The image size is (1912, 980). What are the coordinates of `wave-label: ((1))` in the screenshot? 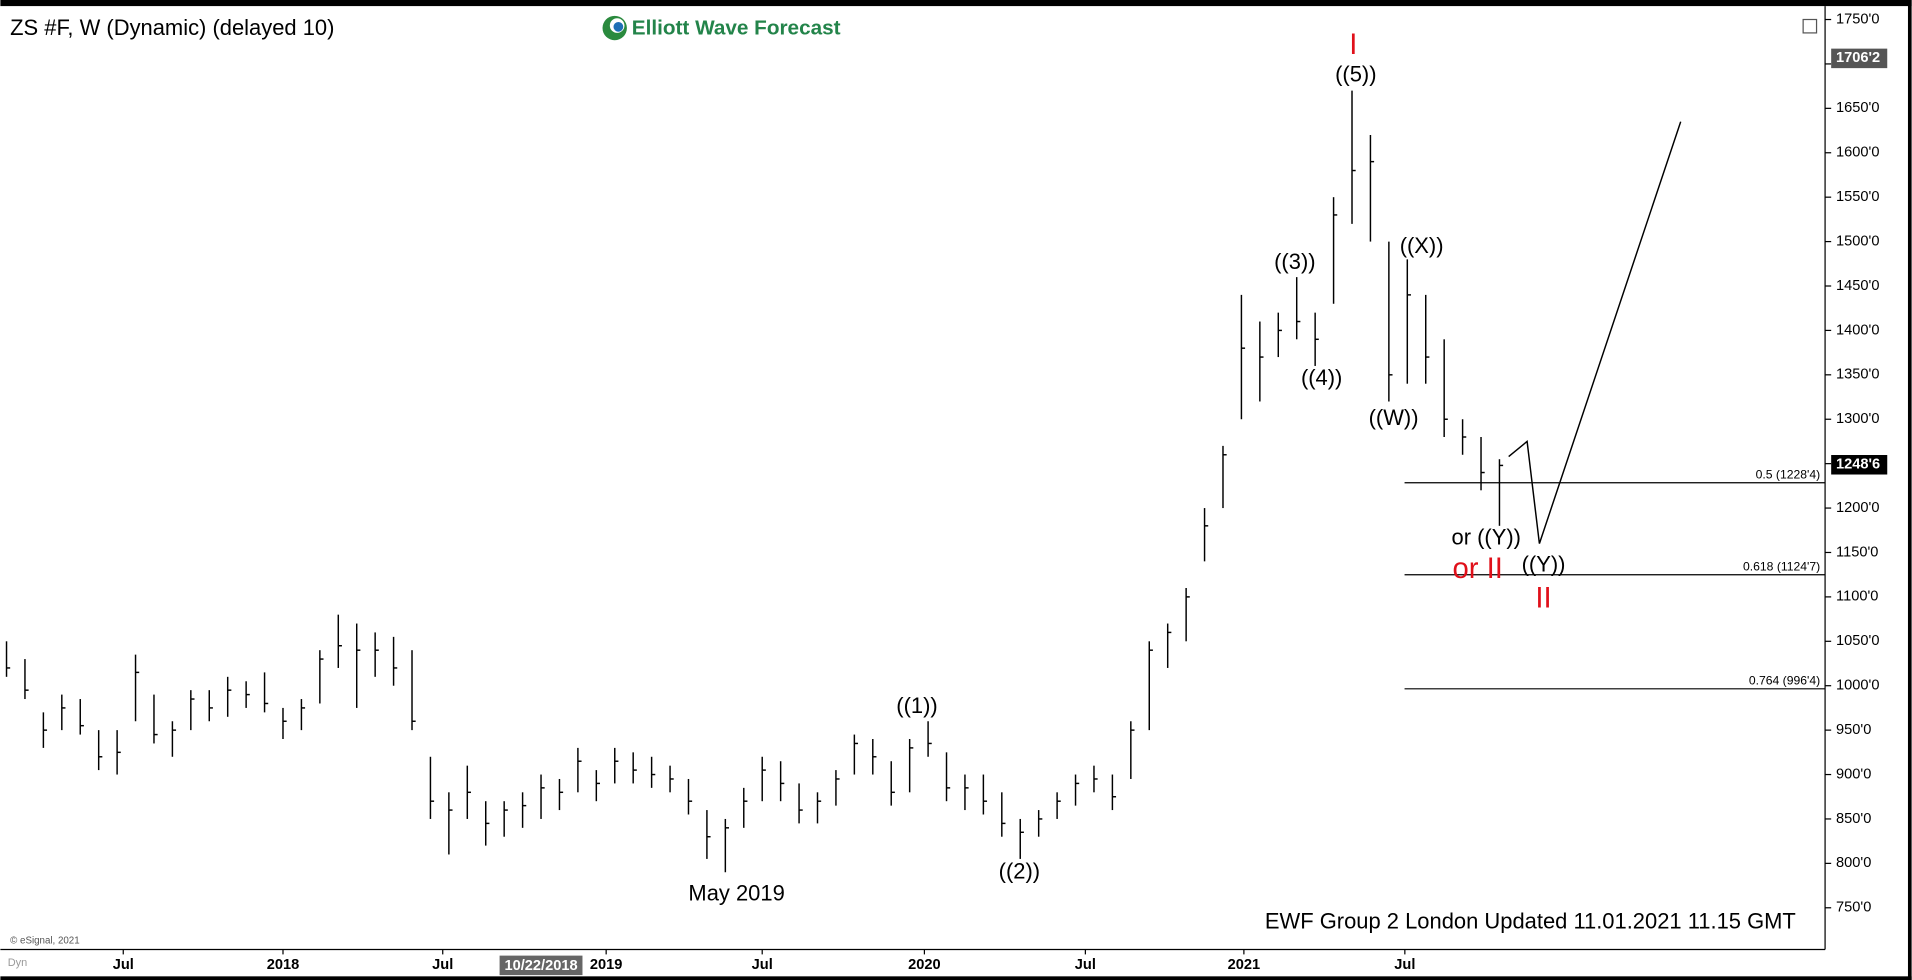 It's located at (916, 705).